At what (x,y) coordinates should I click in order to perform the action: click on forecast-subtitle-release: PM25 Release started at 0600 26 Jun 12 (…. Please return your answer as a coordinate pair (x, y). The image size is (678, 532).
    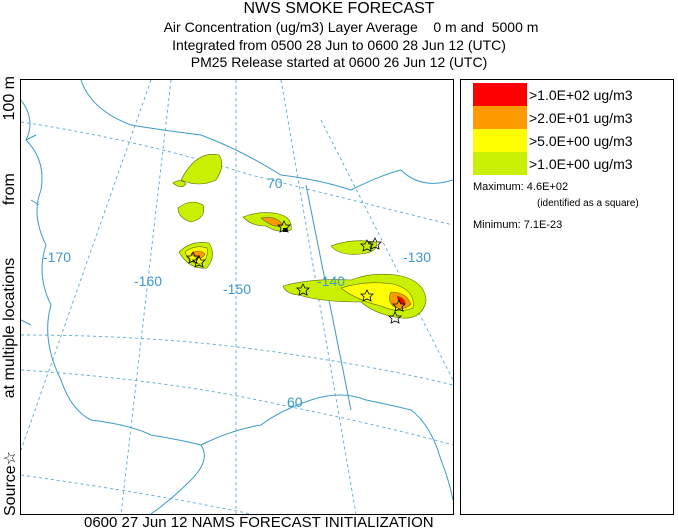
    Looking at the image, I should click on (339, 62).